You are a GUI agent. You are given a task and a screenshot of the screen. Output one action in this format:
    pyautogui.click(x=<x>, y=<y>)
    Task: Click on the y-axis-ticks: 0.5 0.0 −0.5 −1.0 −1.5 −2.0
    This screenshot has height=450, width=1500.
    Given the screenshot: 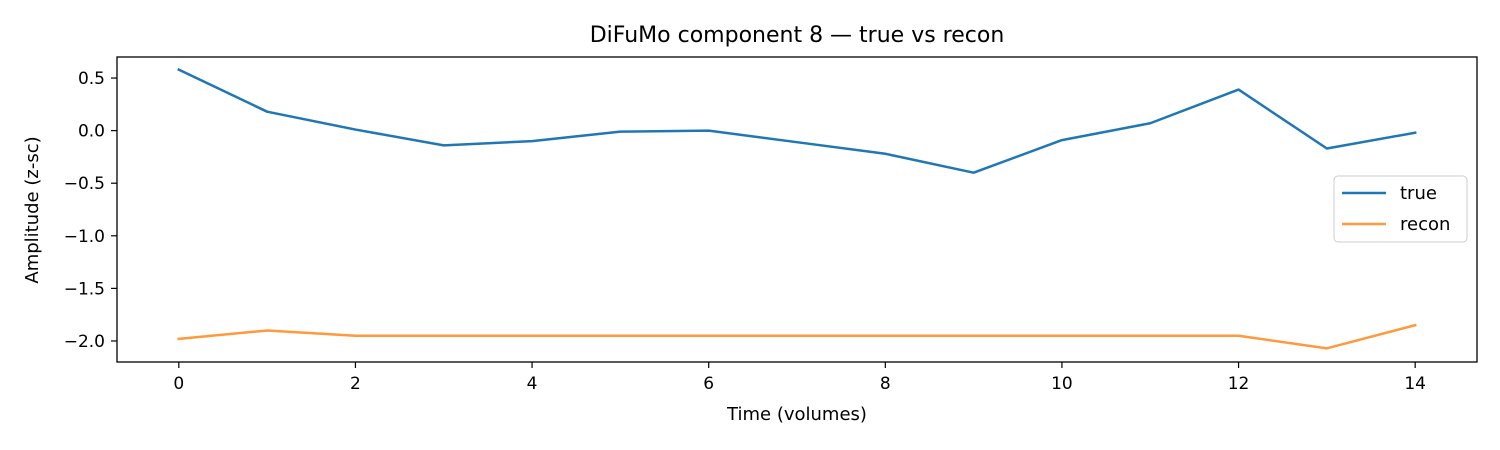 What is the action you would take?
    pyautogui.click(x=90, y=210)
    